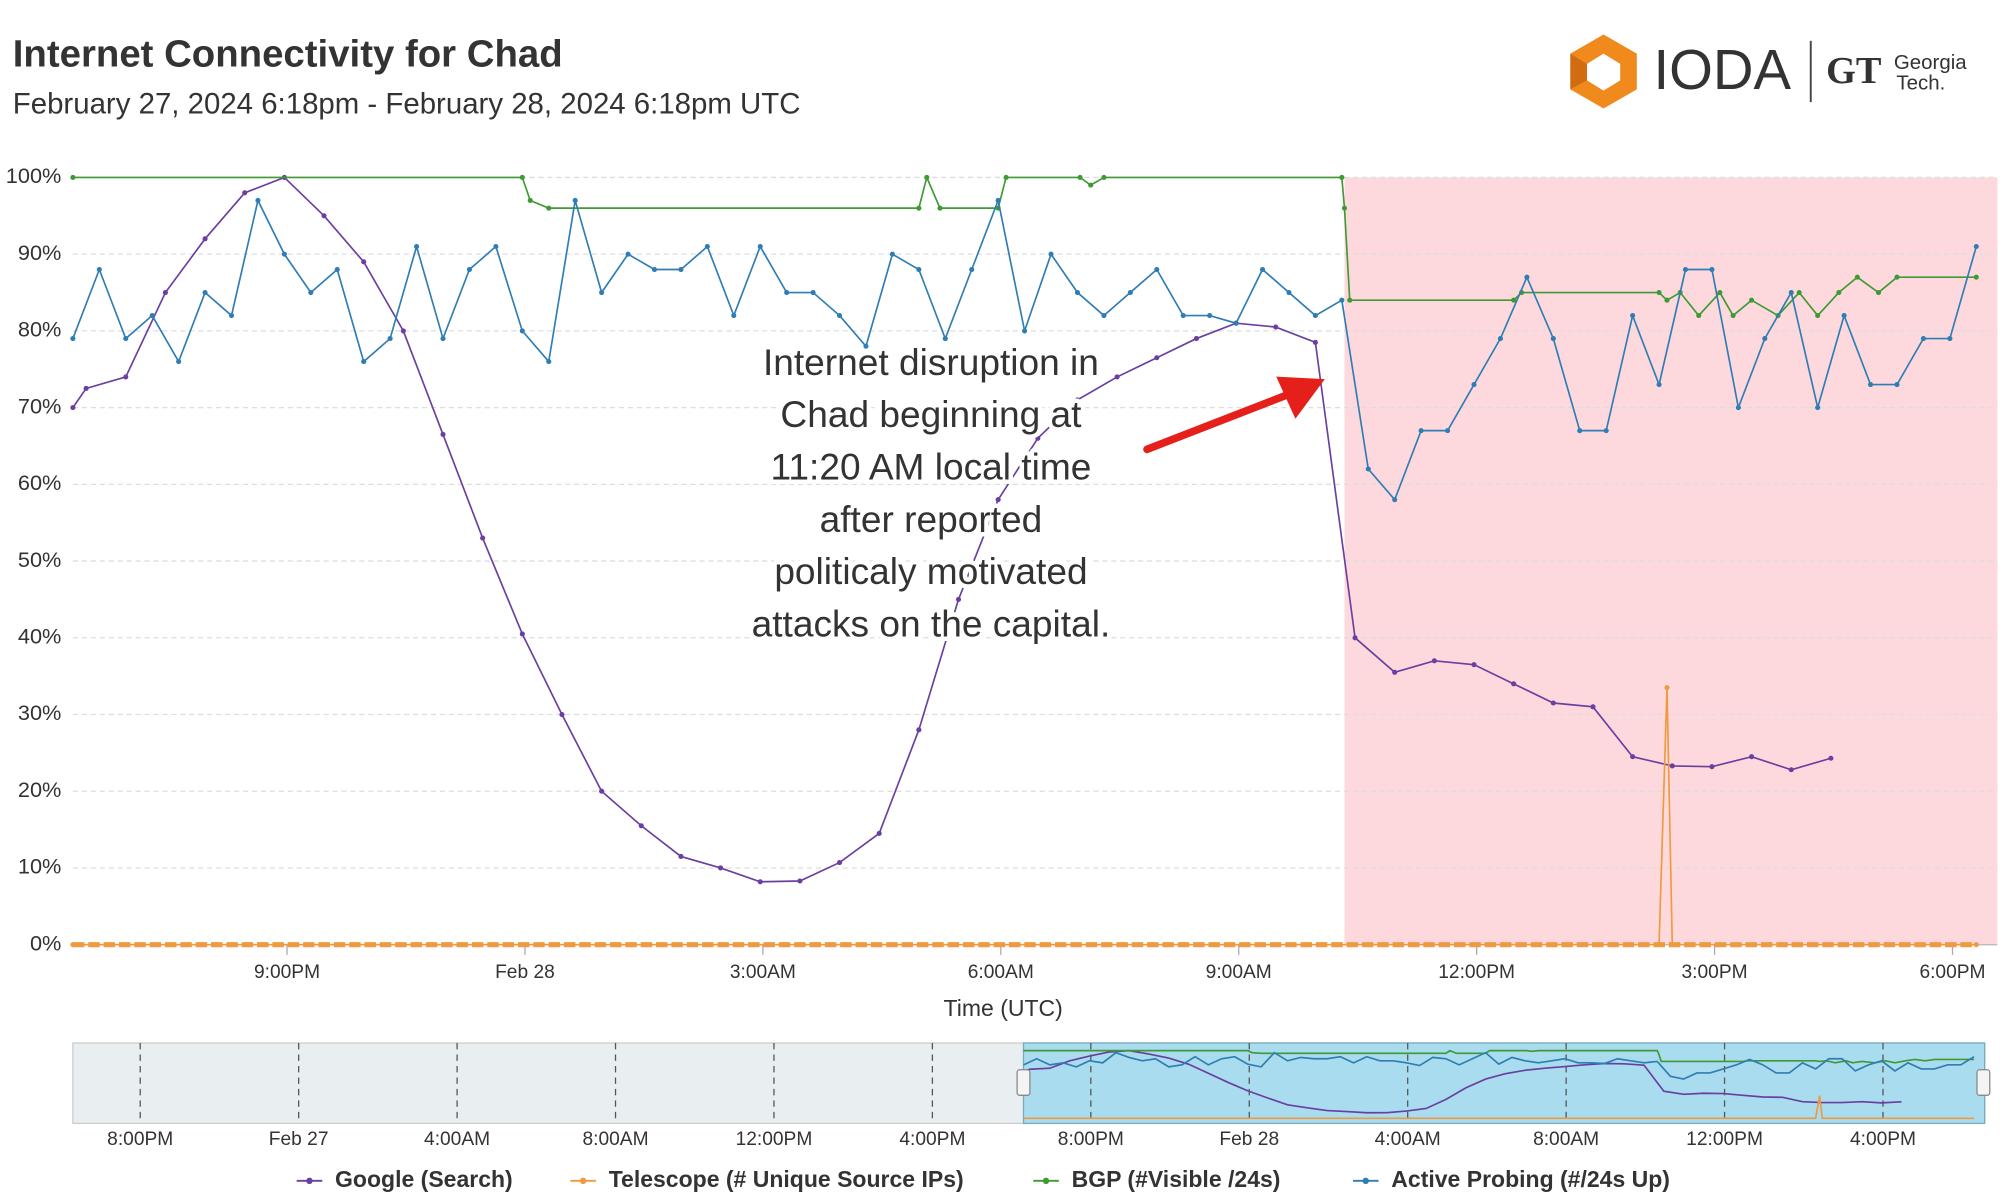  I want to click on title: Internet Connectivity for Chad, so click(288, 53).